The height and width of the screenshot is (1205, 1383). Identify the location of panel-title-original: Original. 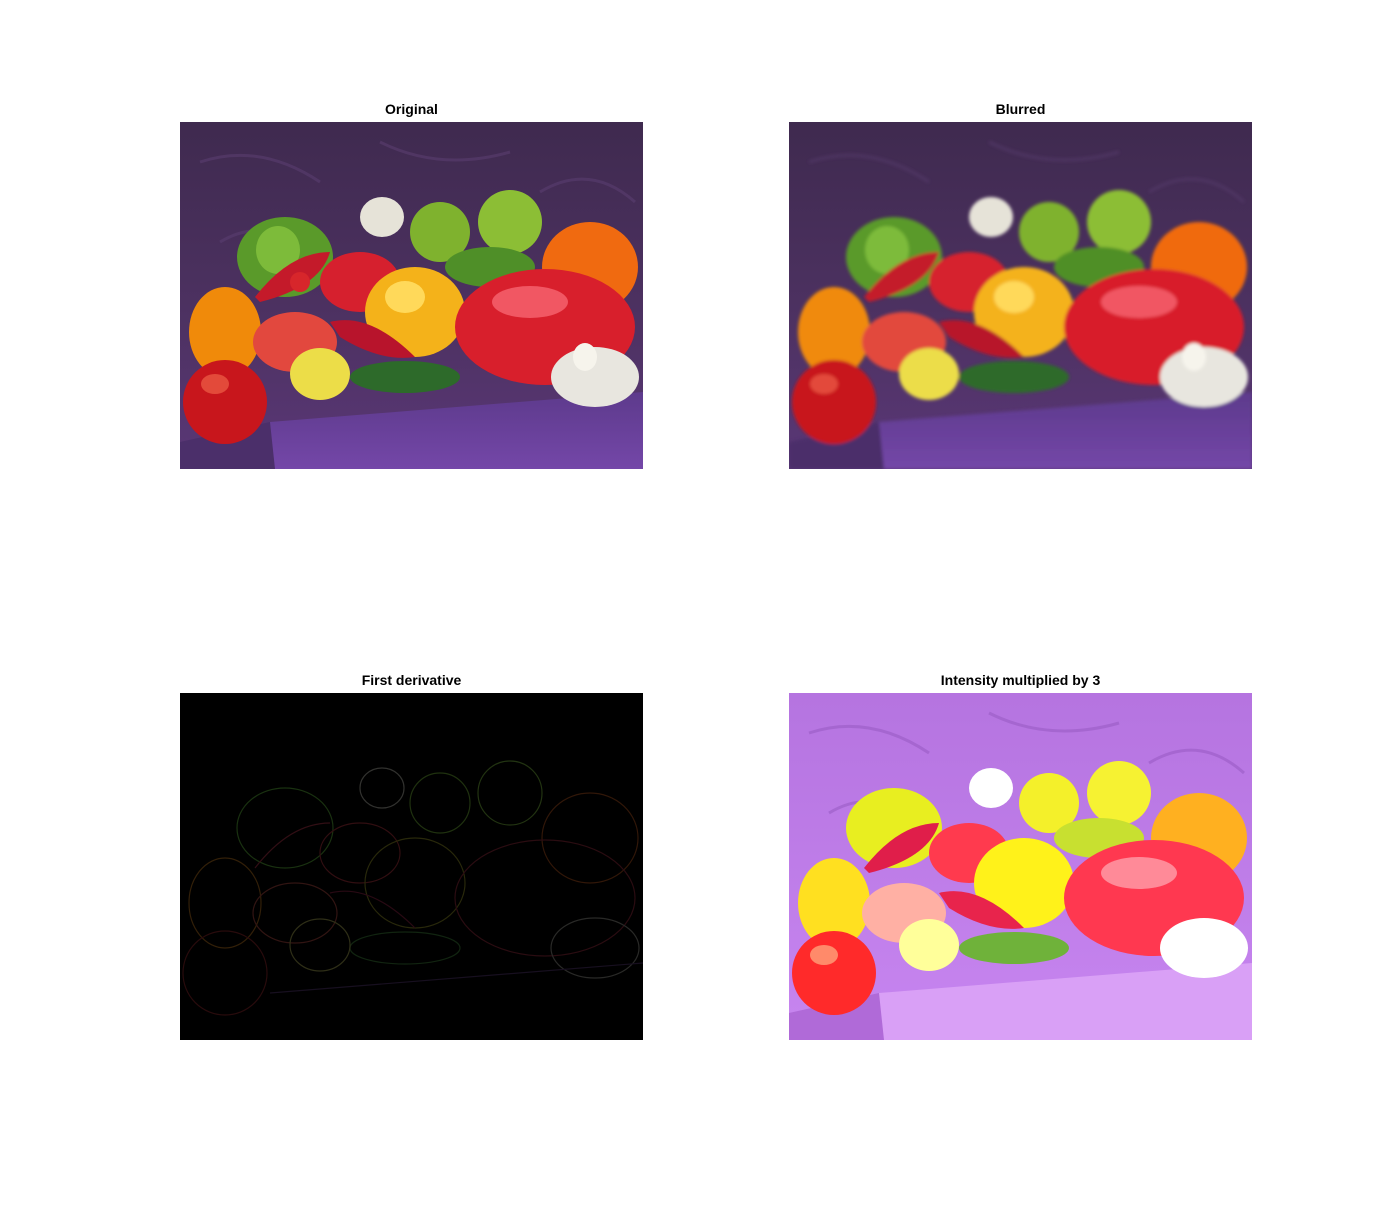
(411, 109).